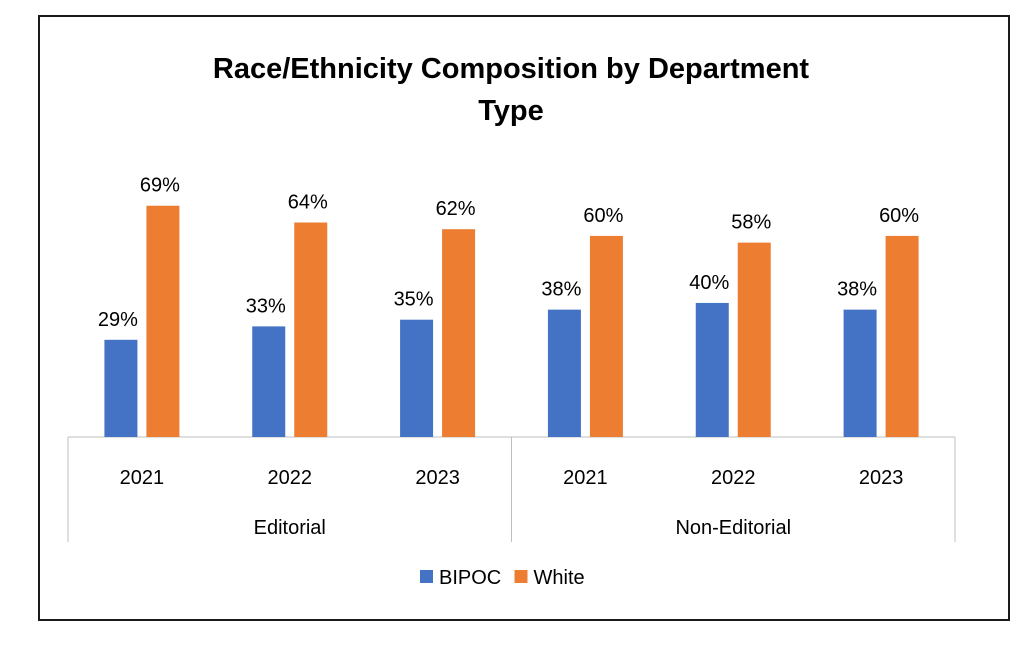 This screenshot has height=661, width=1024. Describe the element at coordinates (511, 111) in the screenshot. I see `chart-title-line-2: Type` at that location.